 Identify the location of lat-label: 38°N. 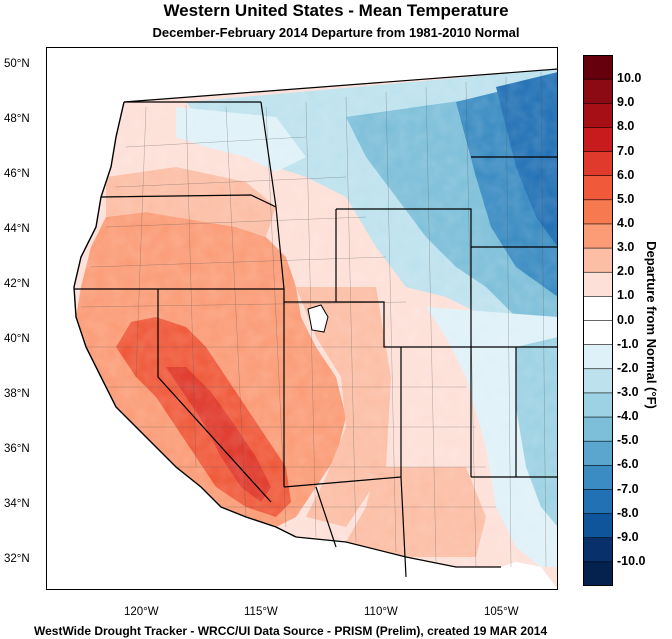
(17, 394).